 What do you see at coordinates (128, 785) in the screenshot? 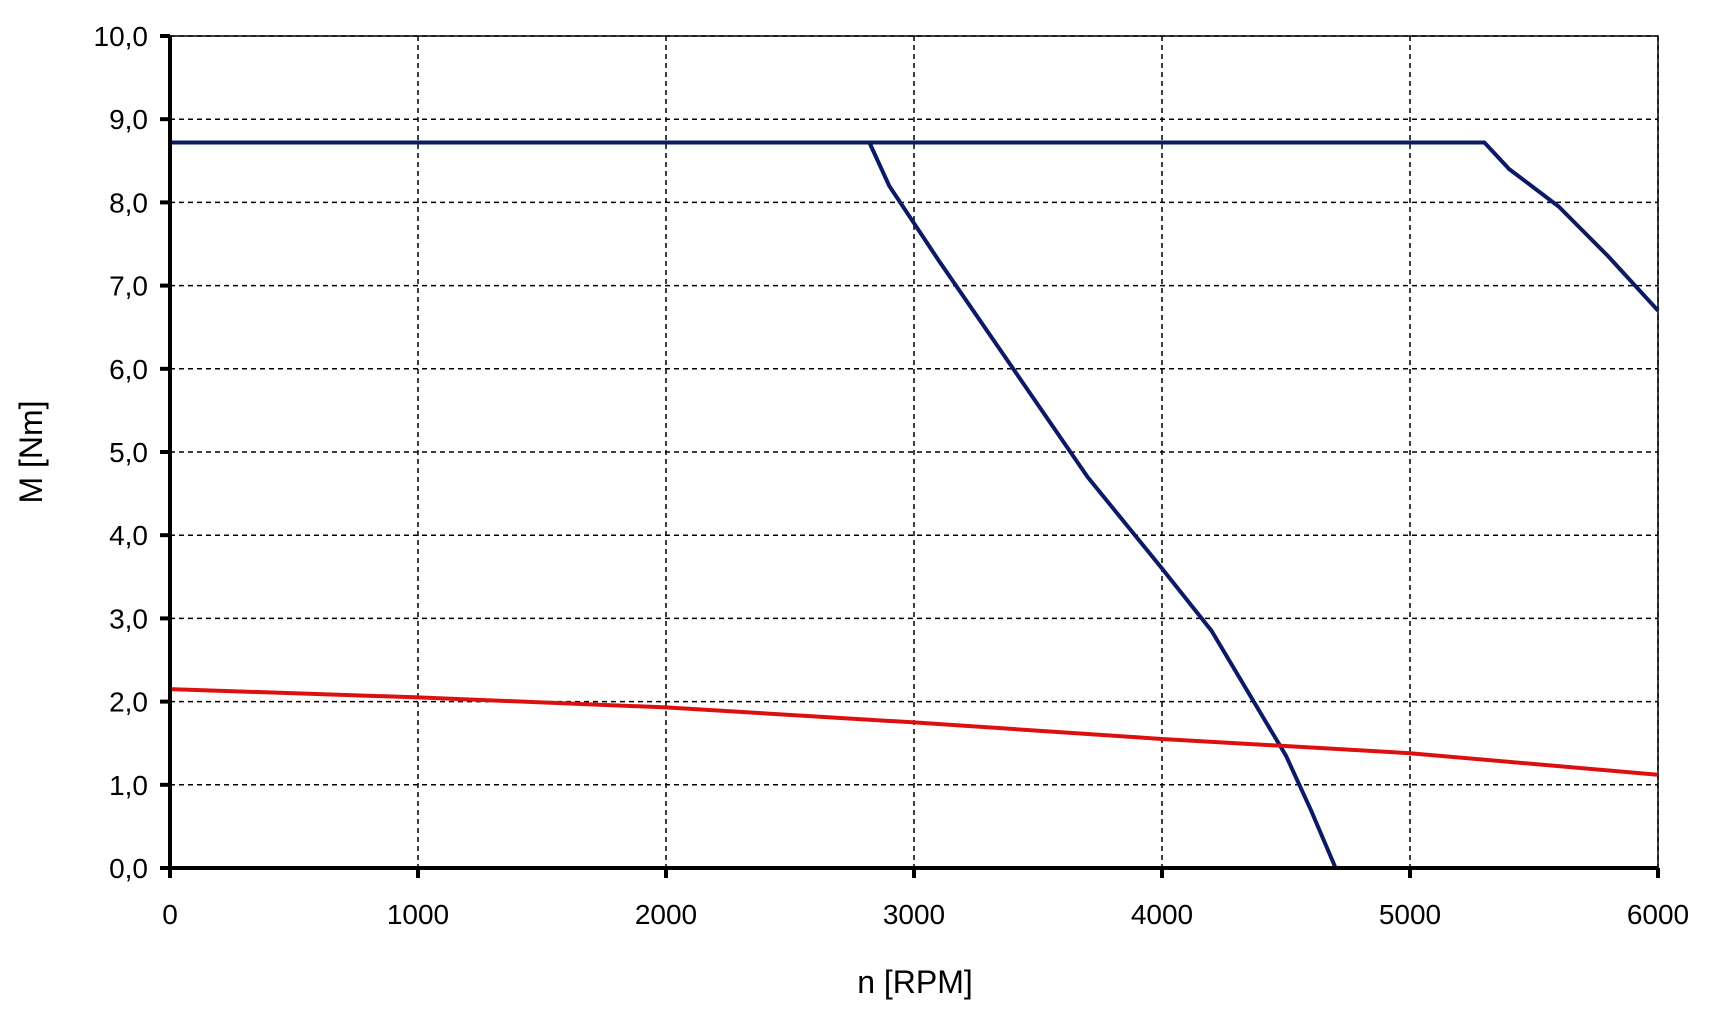
I see `y-tick-label: 1,0` at bounding box center [128, 785].